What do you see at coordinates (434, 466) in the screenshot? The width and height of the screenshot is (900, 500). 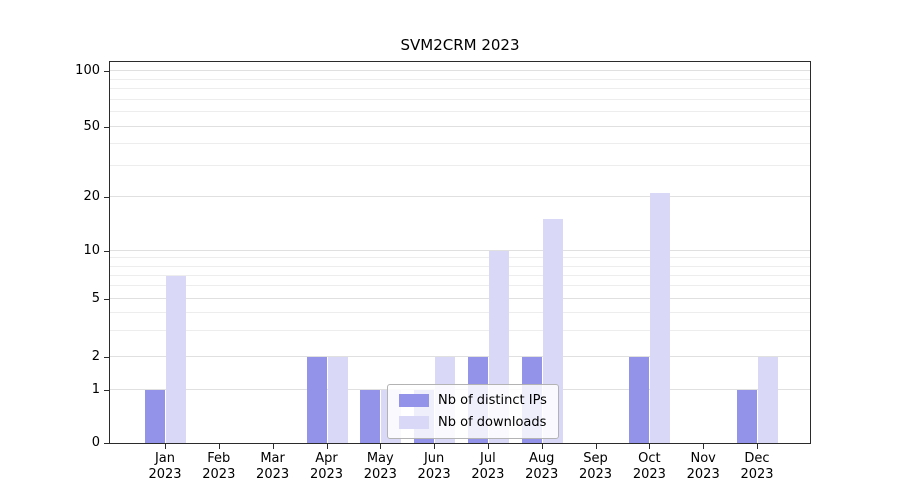 I see `x-tick-label-jun: Jun 2023` at bounding box center [434, 466].